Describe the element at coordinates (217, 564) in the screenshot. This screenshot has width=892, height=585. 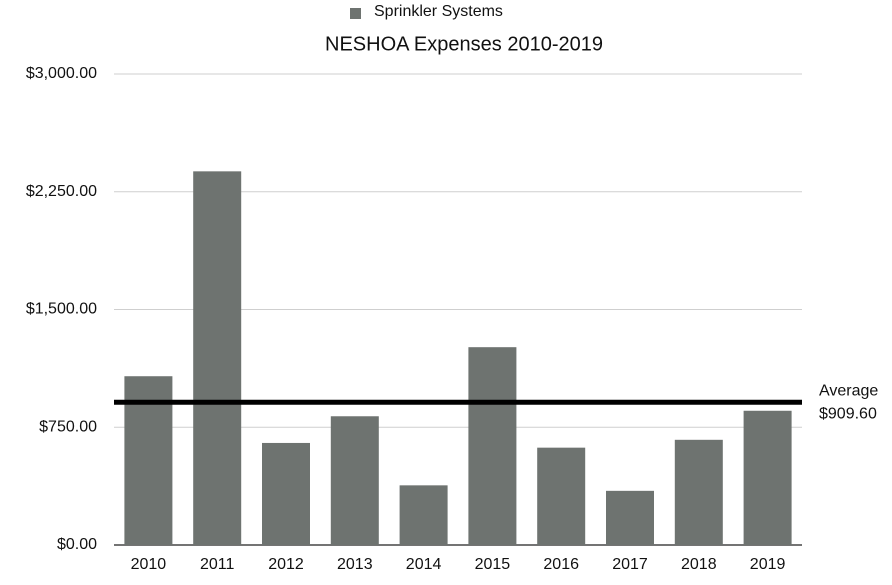
I see `x-tick-label: 2011` at that location.